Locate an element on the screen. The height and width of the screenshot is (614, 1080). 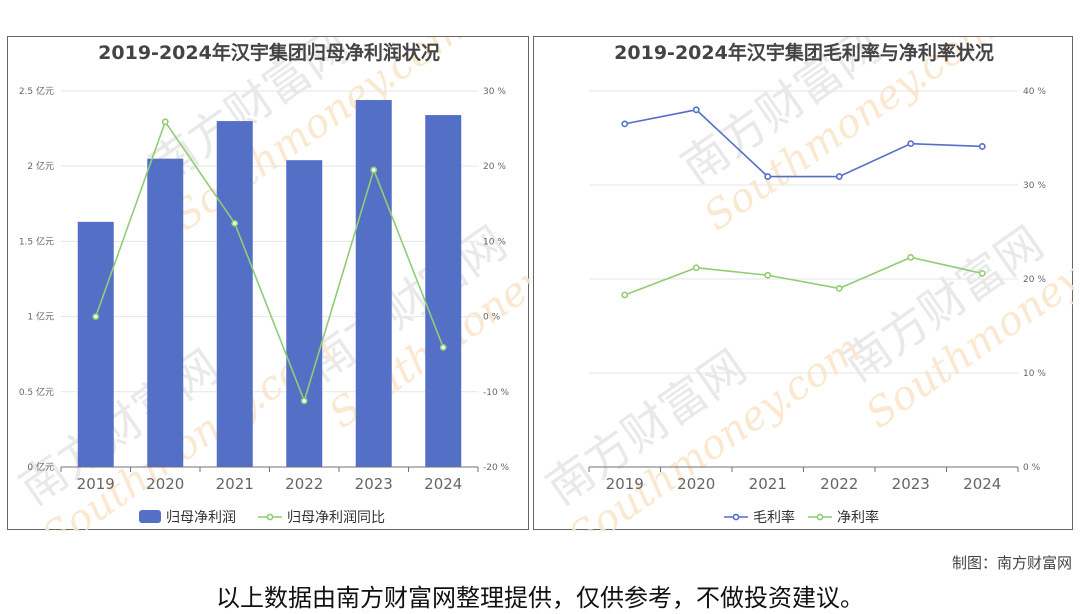
point-gross-margin-2023 is located at coordinates (911, 144).